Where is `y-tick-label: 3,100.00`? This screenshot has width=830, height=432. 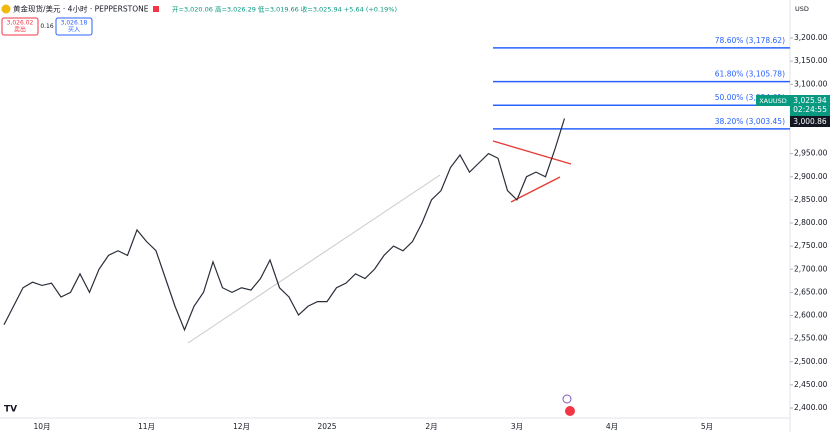 y-tick-label: 3,100.00 is located at coordinates (811, 83).